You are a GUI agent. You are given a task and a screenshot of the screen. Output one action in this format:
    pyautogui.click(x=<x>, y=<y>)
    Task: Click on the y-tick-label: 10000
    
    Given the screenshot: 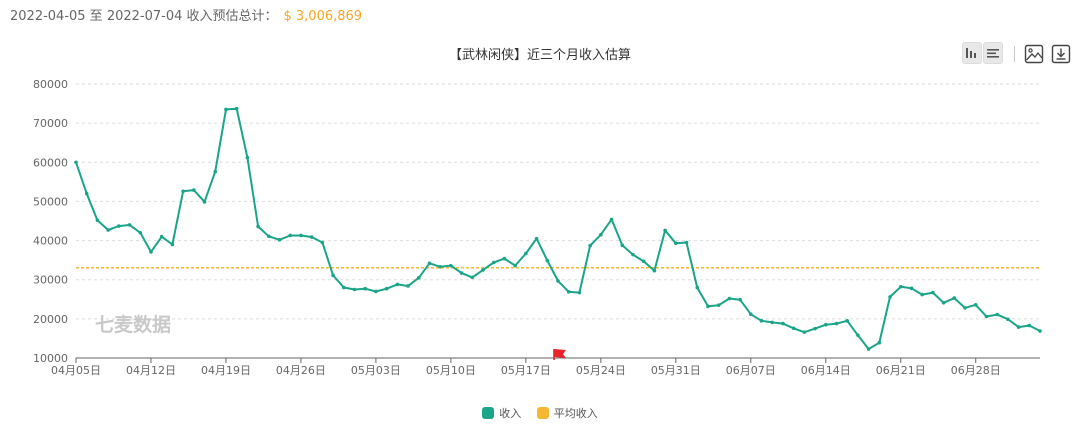 What is the action you would take?
    pyautogui.click(x=50, y=358)
    